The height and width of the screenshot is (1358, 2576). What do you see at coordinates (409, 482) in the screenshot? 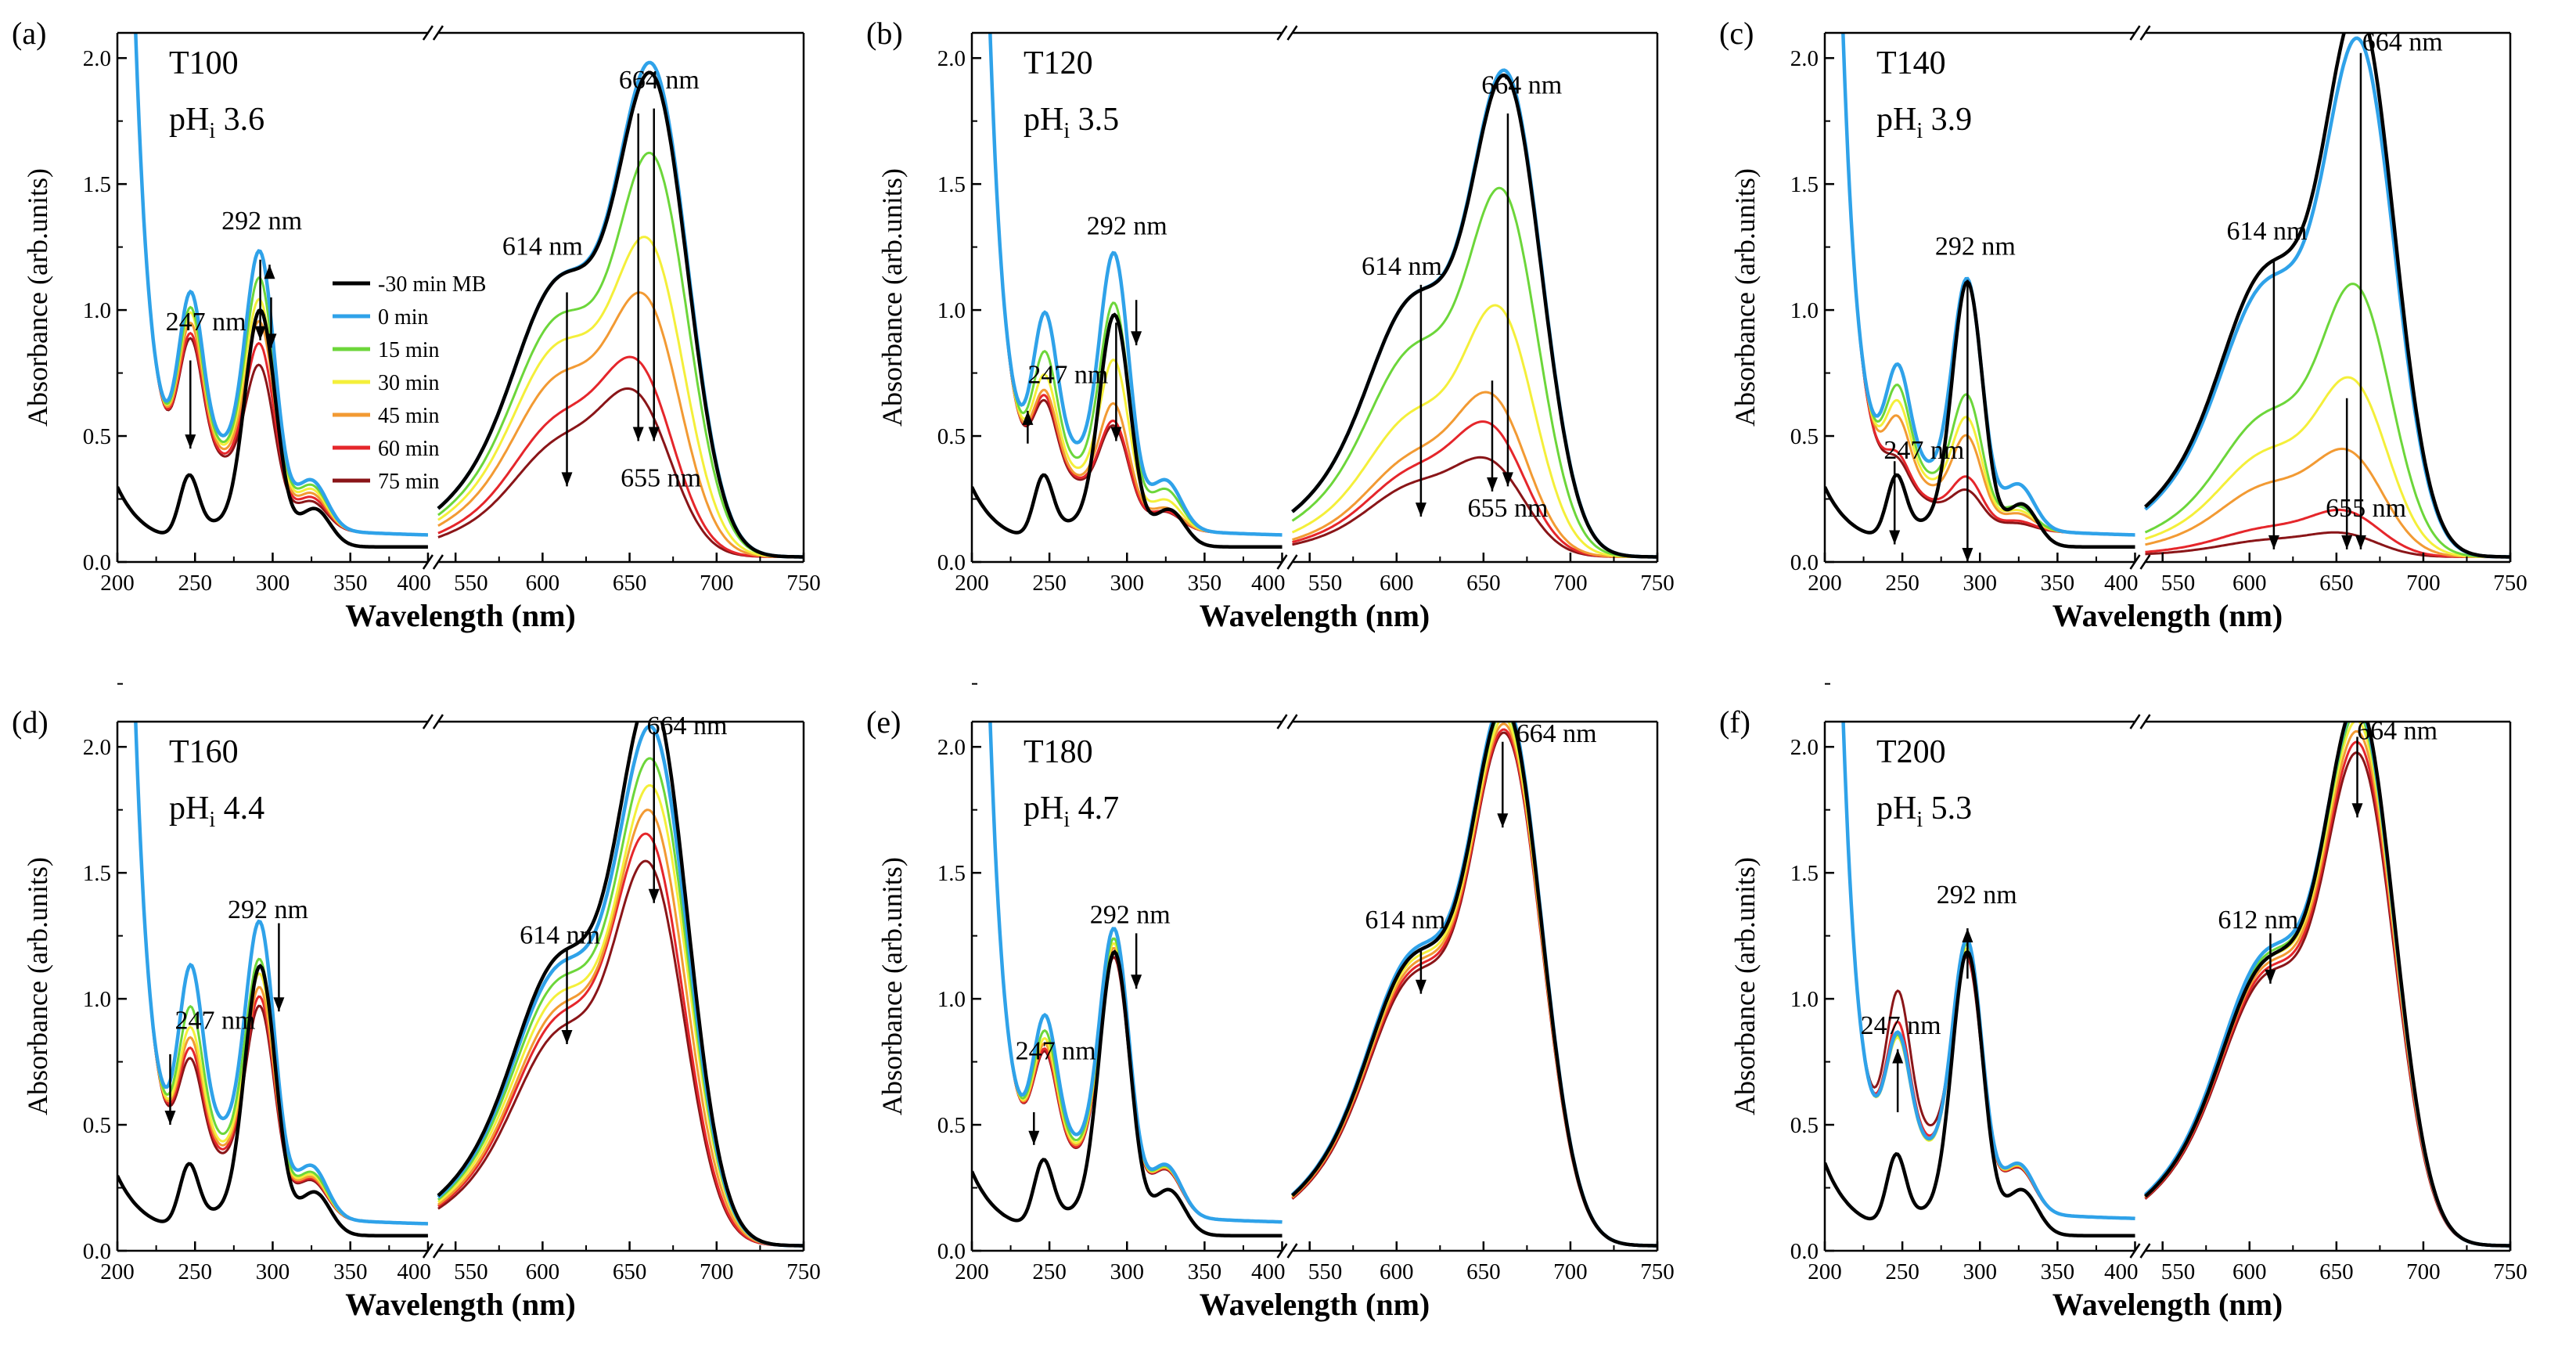
I see `legend-label: 75 min` at bounding box center [409, 482].